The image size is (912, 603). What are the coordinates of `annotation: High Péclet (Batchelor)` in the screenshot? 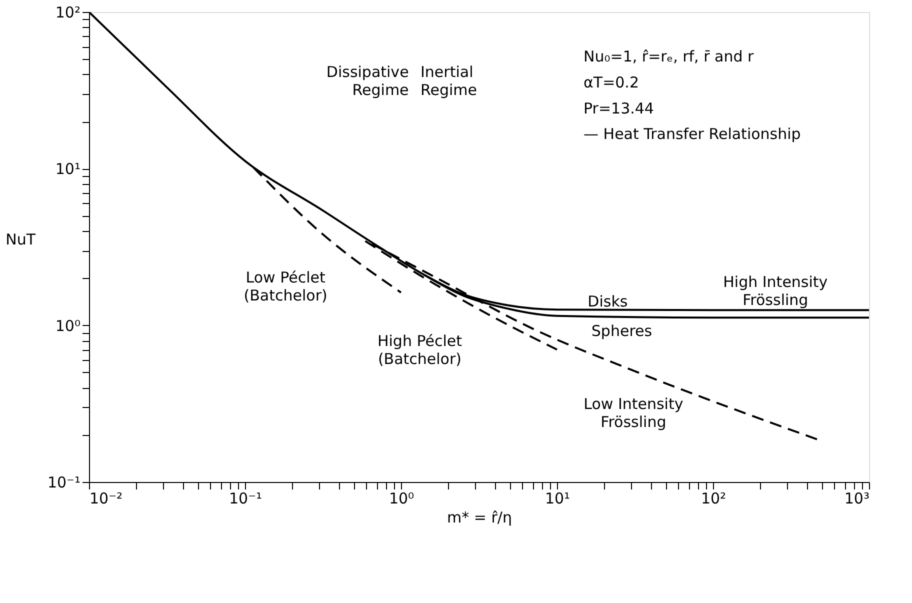 It's located at (419, 350).